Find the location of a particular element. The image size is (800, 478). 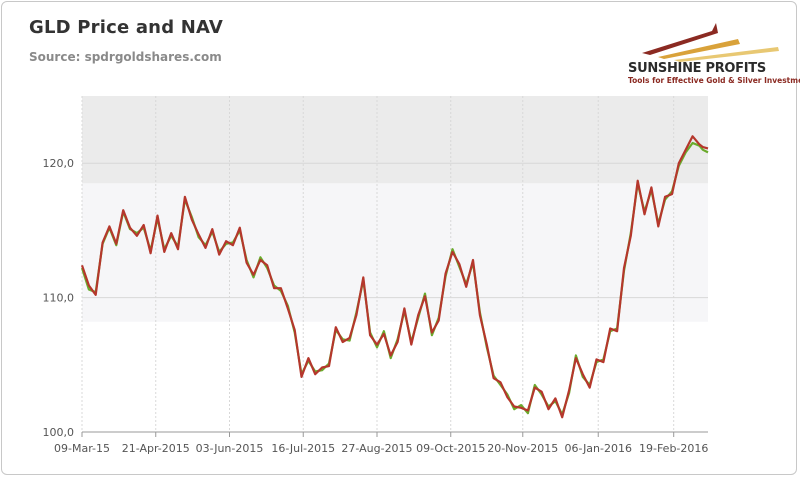

chart-title: GLD Price and NAV is located at coordinates (126, 27).